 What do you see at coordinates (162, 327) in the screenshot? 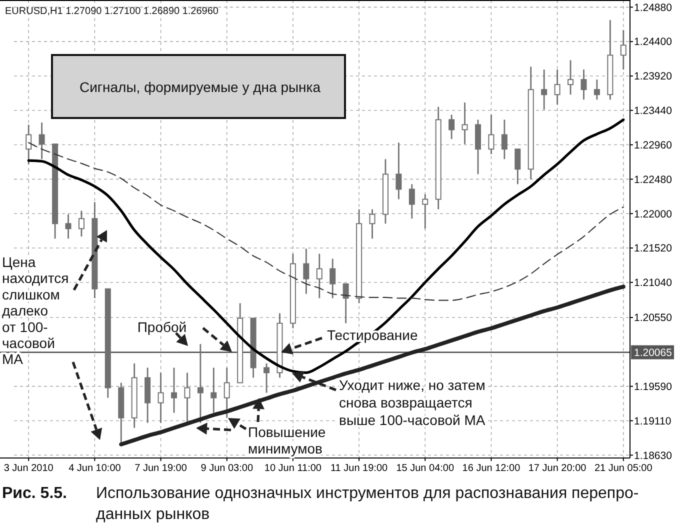
I see `annotation: Пробой` at bounding box center [162, 327].